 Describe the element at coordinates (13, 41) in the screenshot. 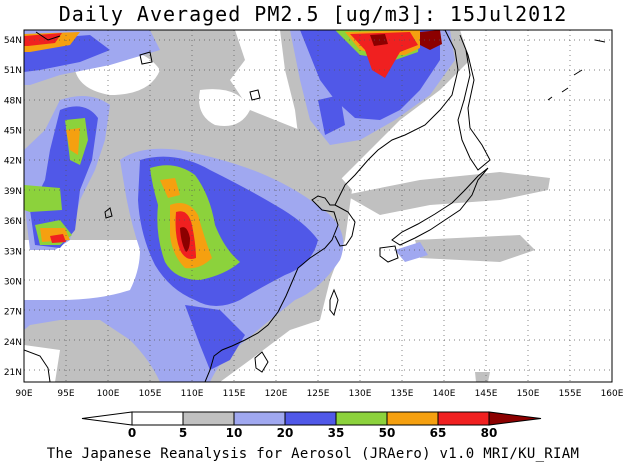

I see `lat-tick-label: 54N` at that location.